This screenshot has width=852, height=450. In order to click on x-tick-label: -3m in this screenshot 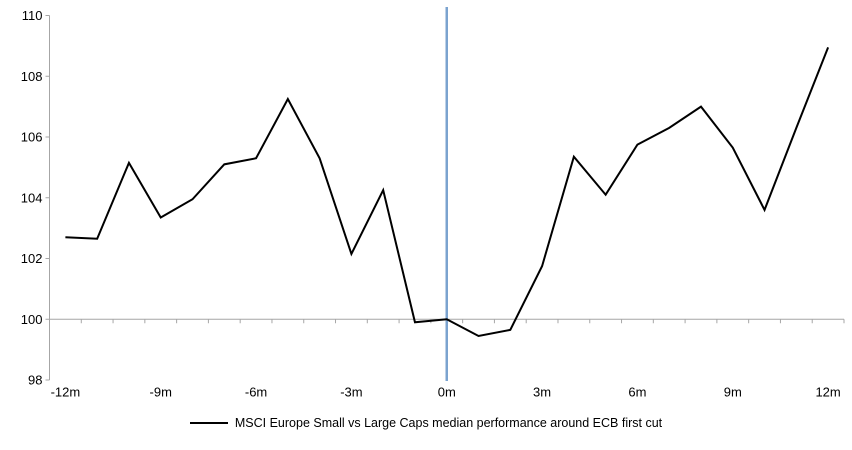, I will do `click(351, 392)`.